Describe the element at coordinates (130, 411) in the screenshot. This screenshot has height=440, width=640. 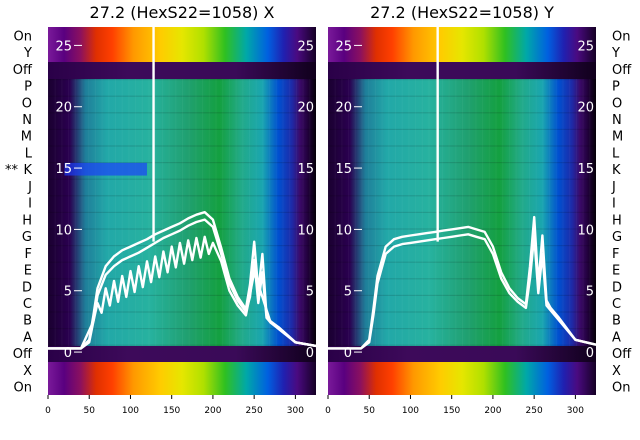
I see `x-tick-label: 100` at that location.